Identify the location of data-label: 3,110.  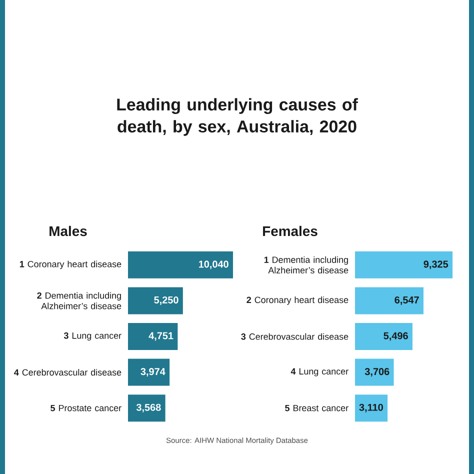
(371, 408).